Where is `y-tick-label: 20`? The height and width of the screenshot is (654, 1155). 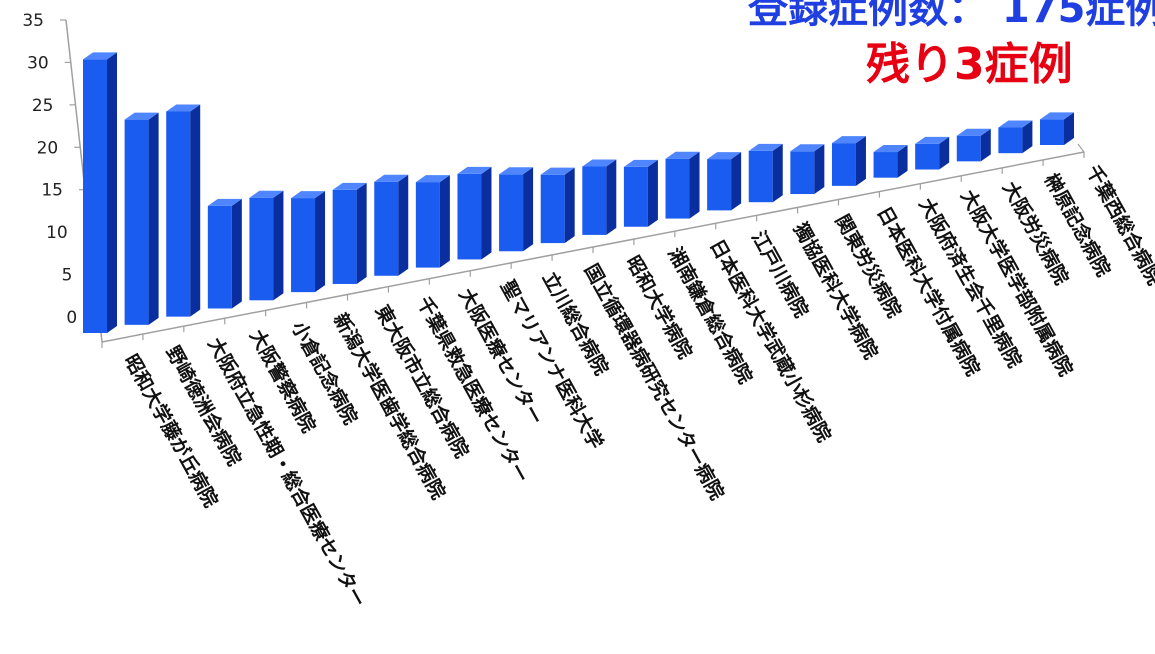 y-tick-label: 20 is located at coordinates (48, 148).